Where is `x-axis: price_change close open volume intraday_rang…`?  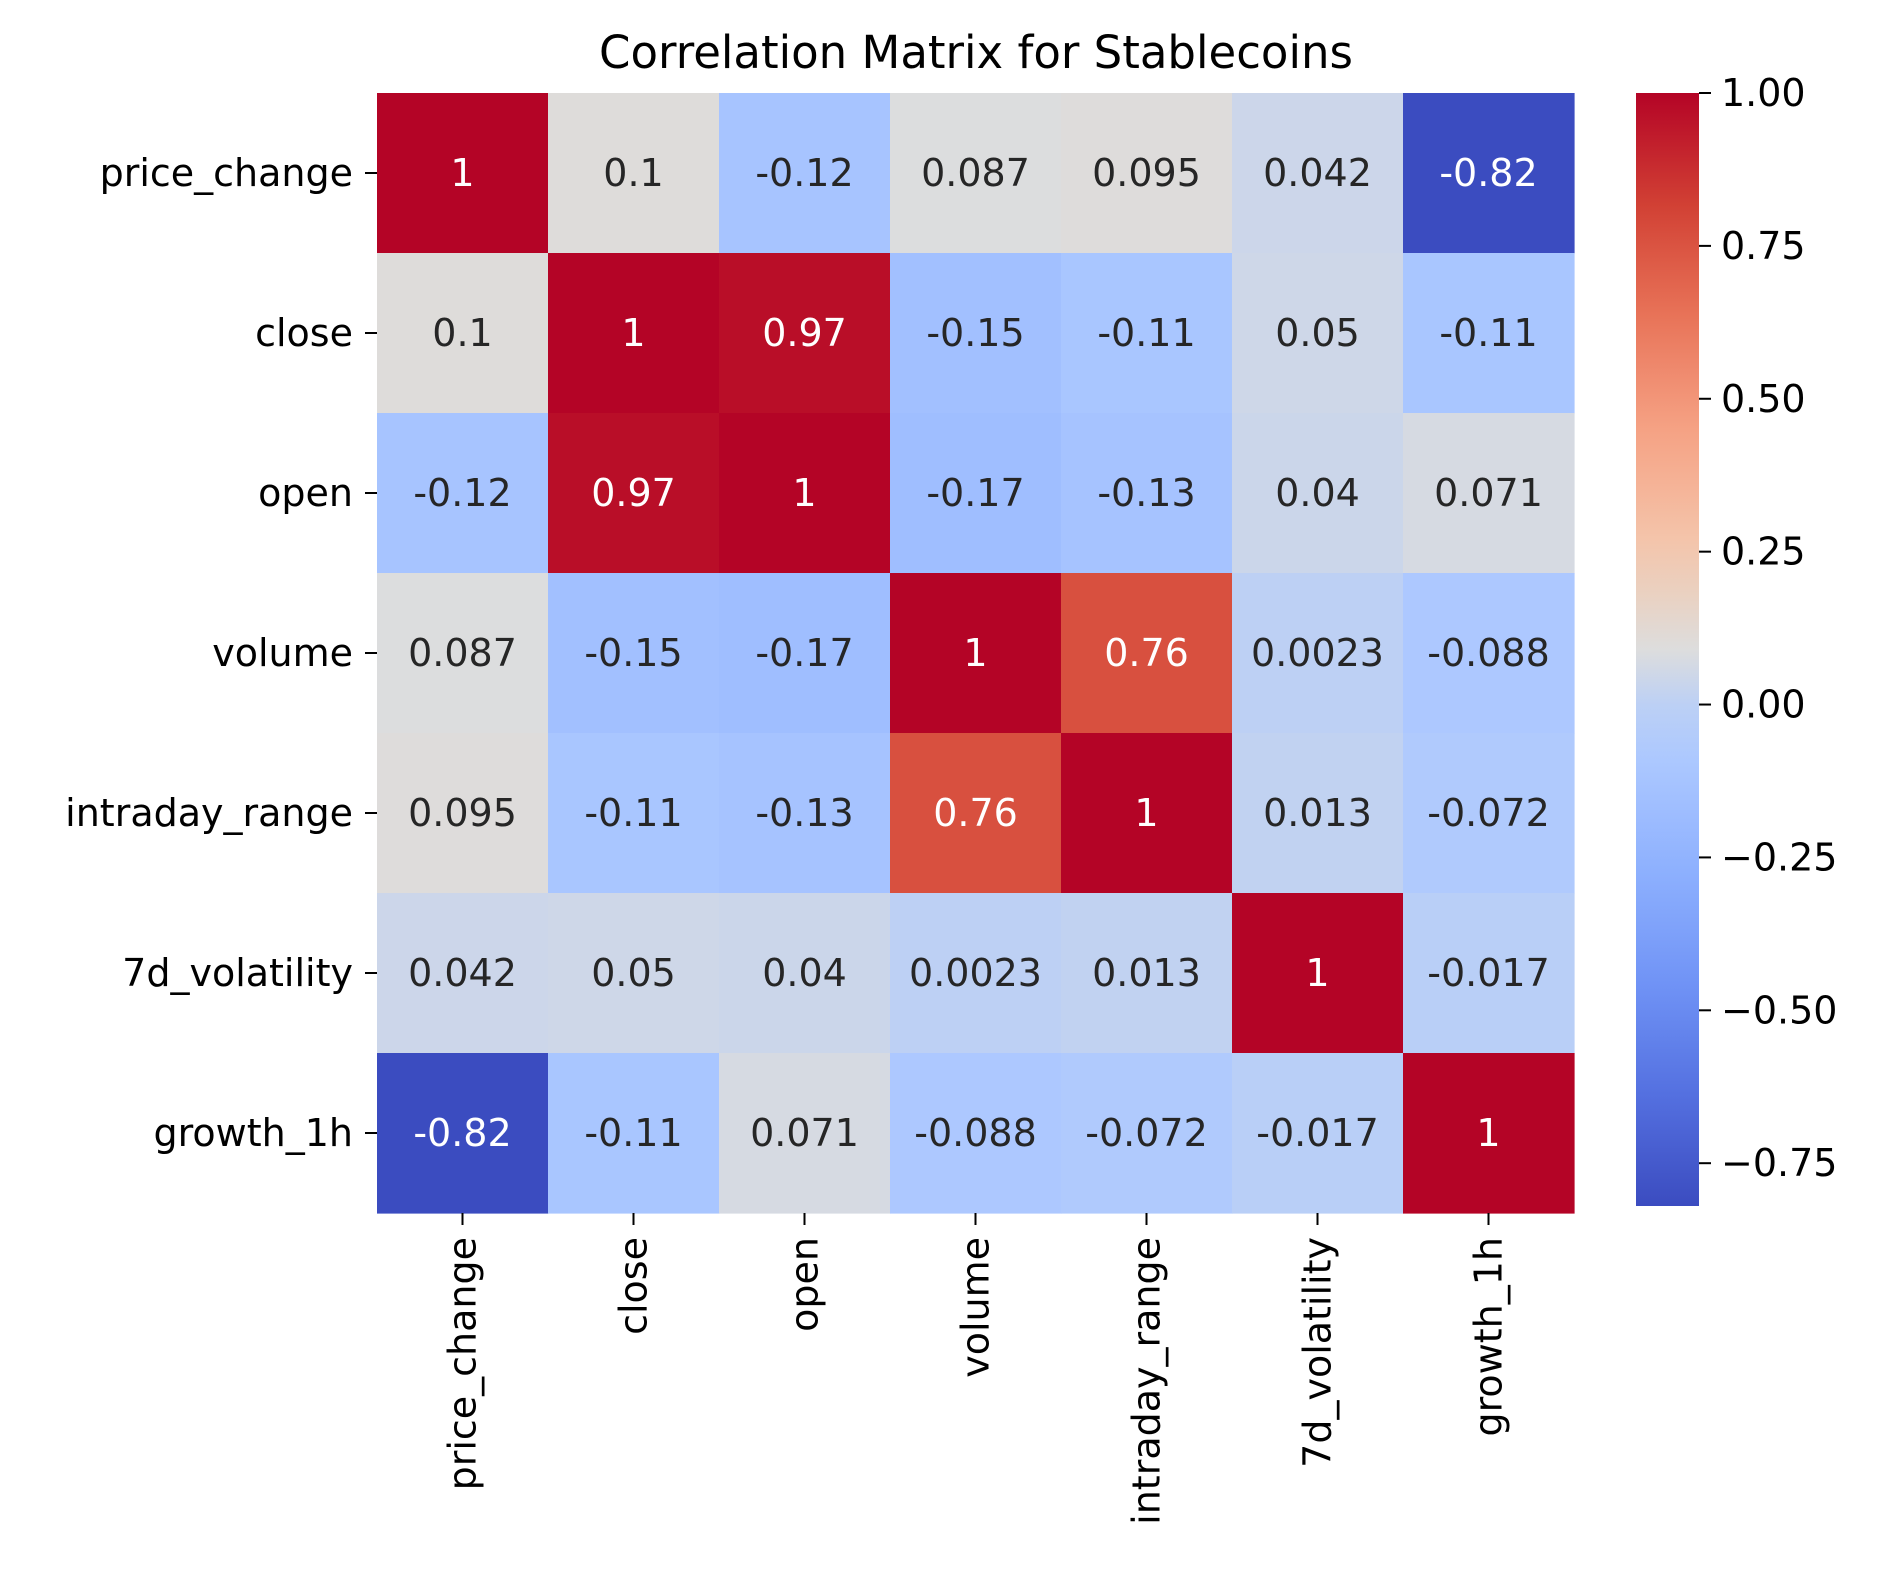
x-axis: price_change close open volume intraday_rang… is located at coordinates (976, 1369).